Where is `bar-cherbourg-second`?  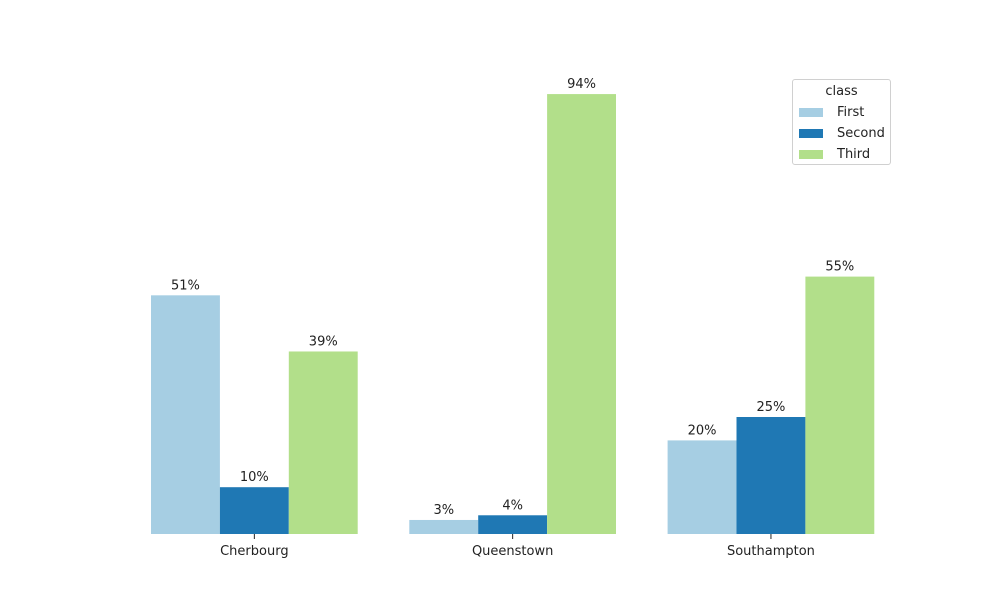 bar-cherbourg-second is located at coordinates (254, 510).